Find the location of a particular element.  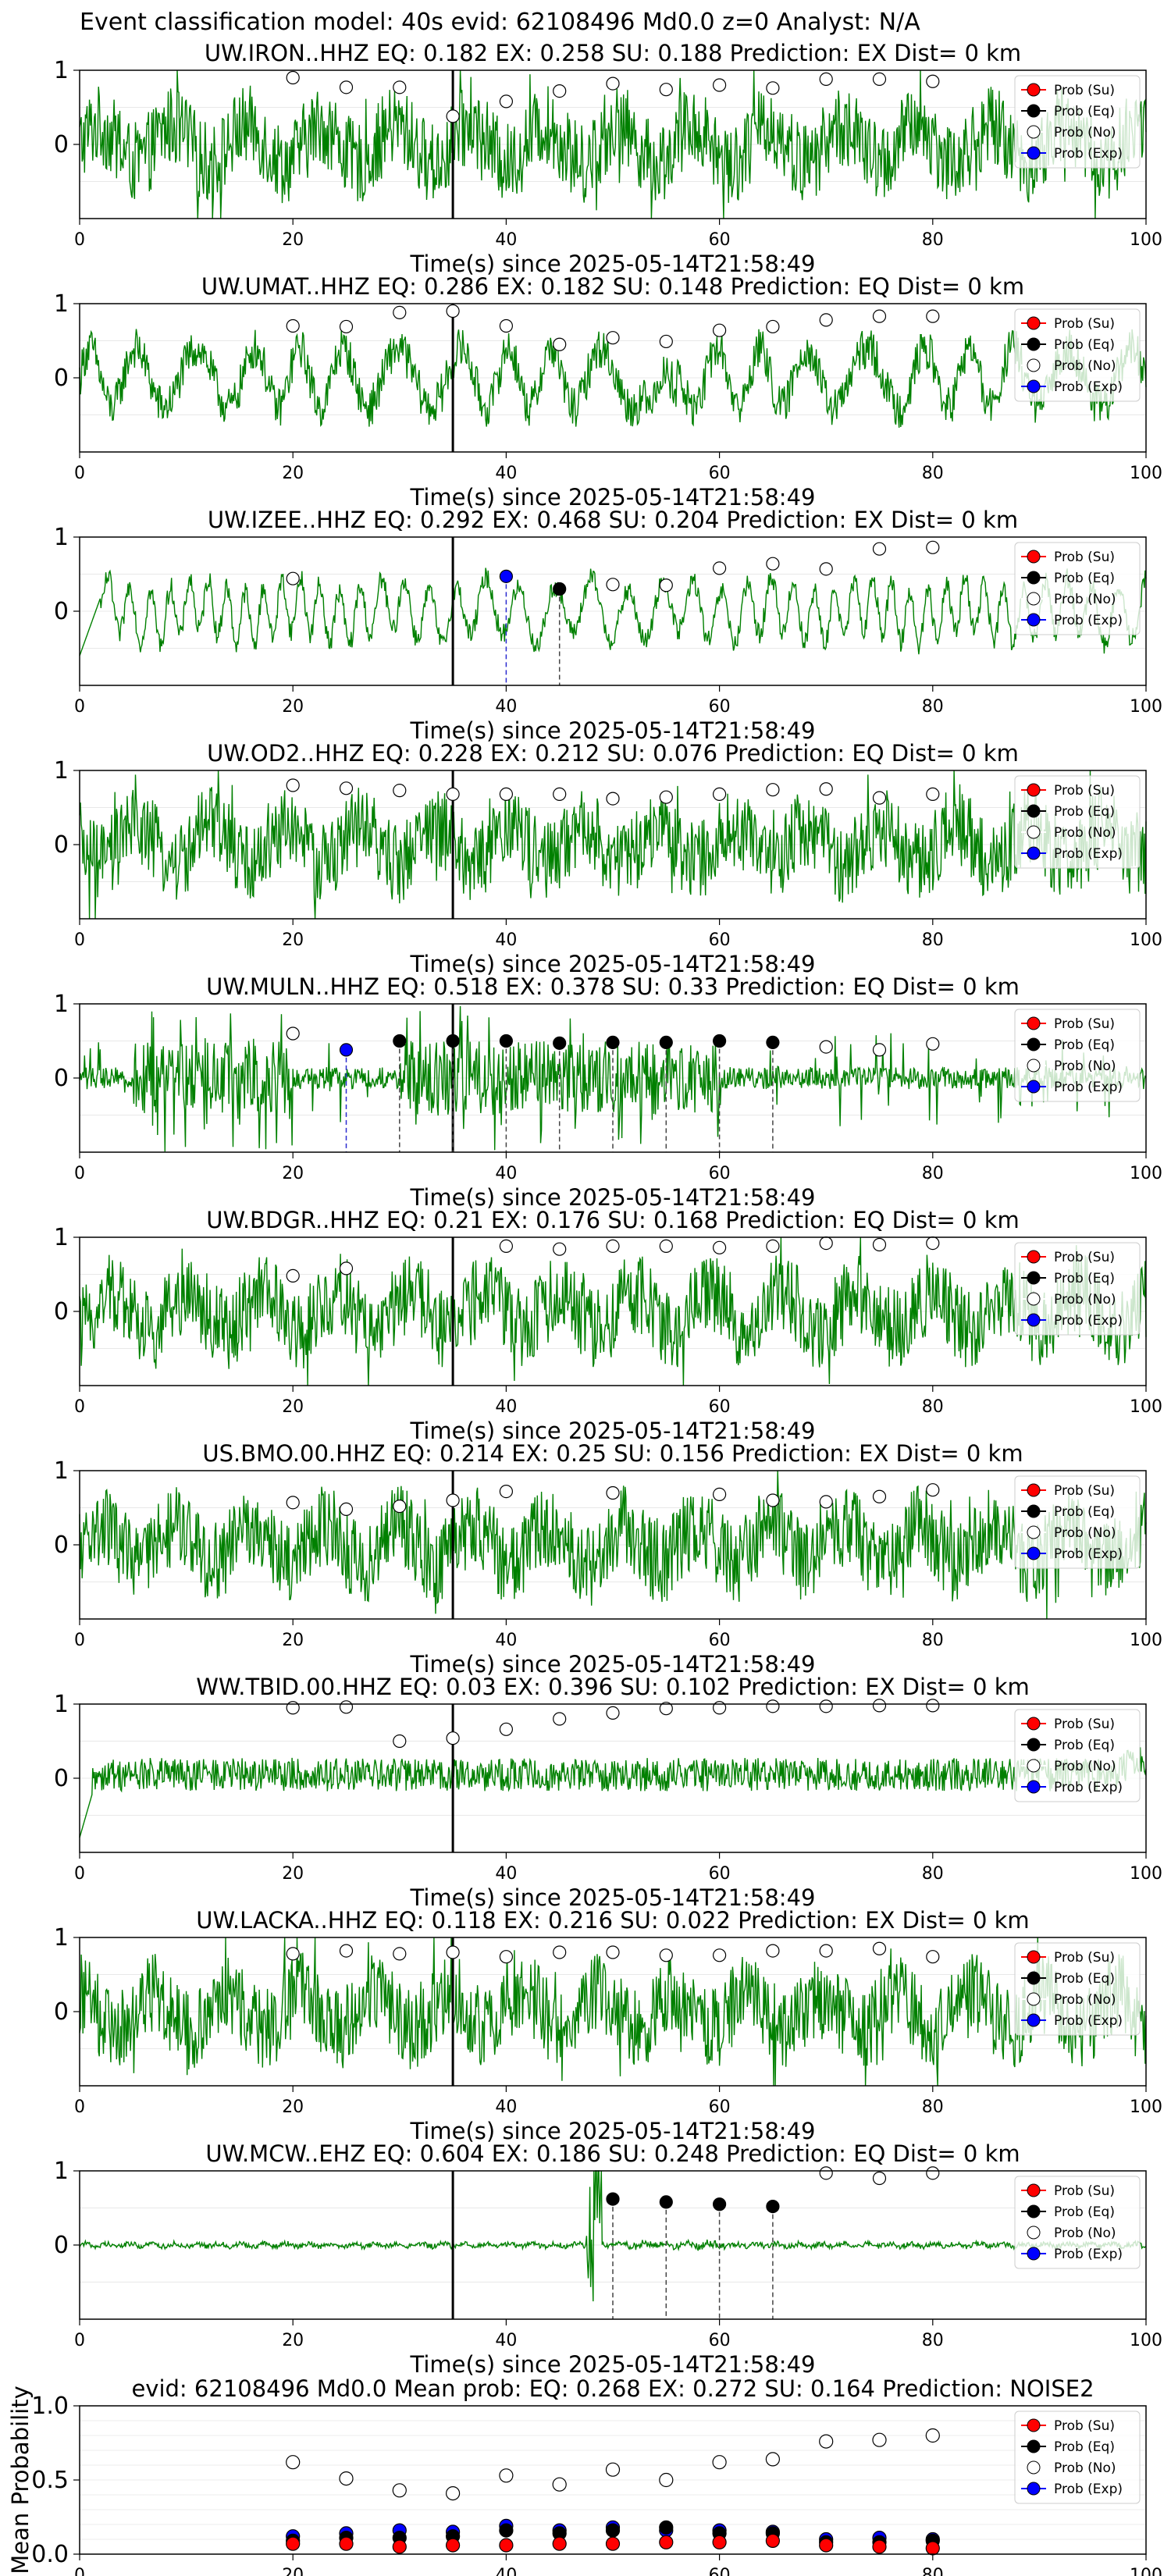

y-tick-label: 0.0 is located at coordinates (50, 2554).